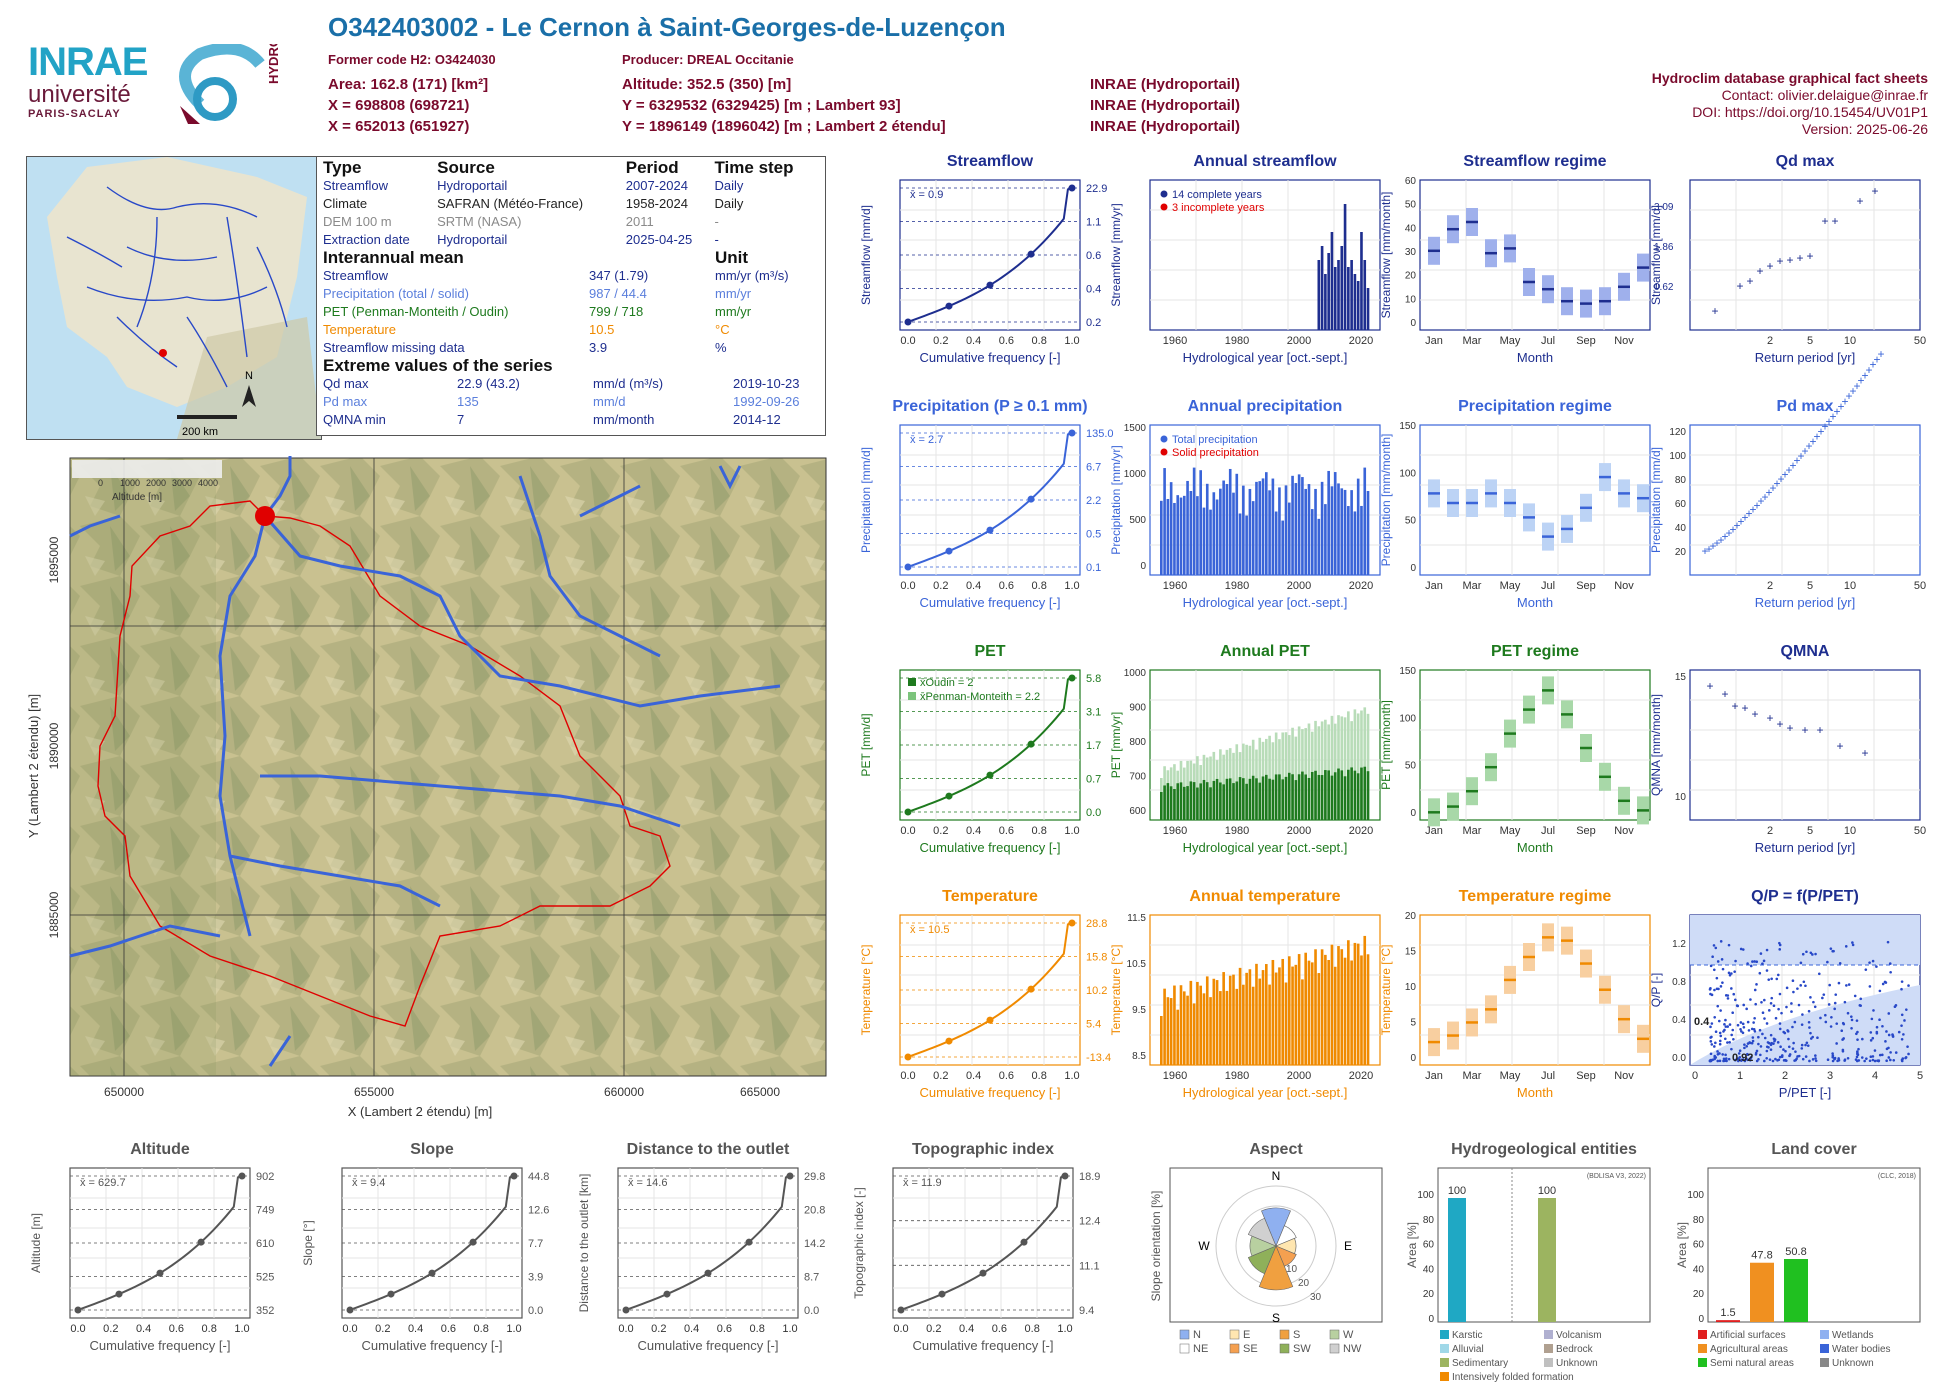 This screenshot has width=1960, height=1386. I want to click on right-tick: 8.7, so click(811, 1278).